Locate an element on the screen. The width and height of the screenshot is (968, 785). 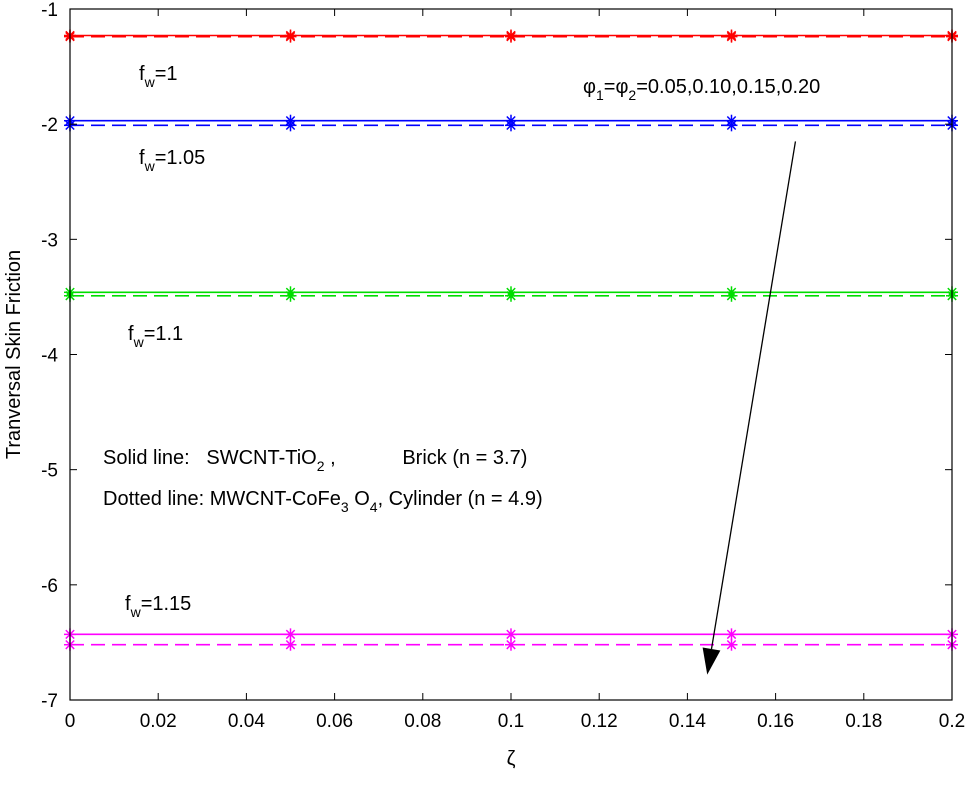
annotation-fw-1-15: fw=1.15 is located at coordinates (158, 606).